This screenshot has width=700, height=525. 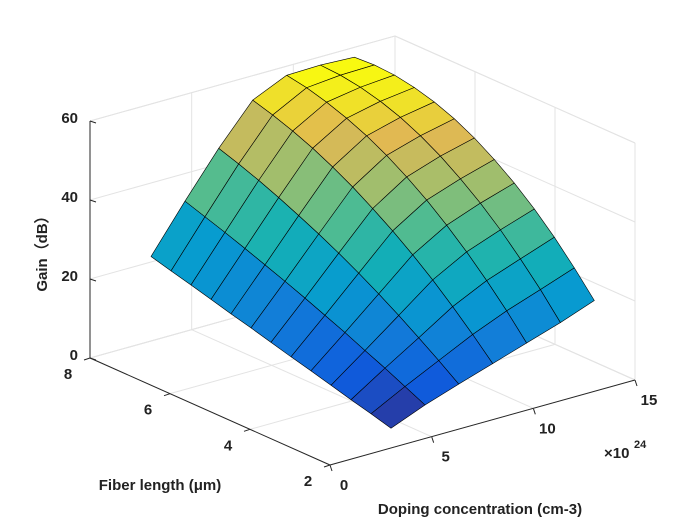 What do you see at coordinates (69, 197) in the screenshot?
I see `z-tick-label: 40` at bounding box center [69, 197].